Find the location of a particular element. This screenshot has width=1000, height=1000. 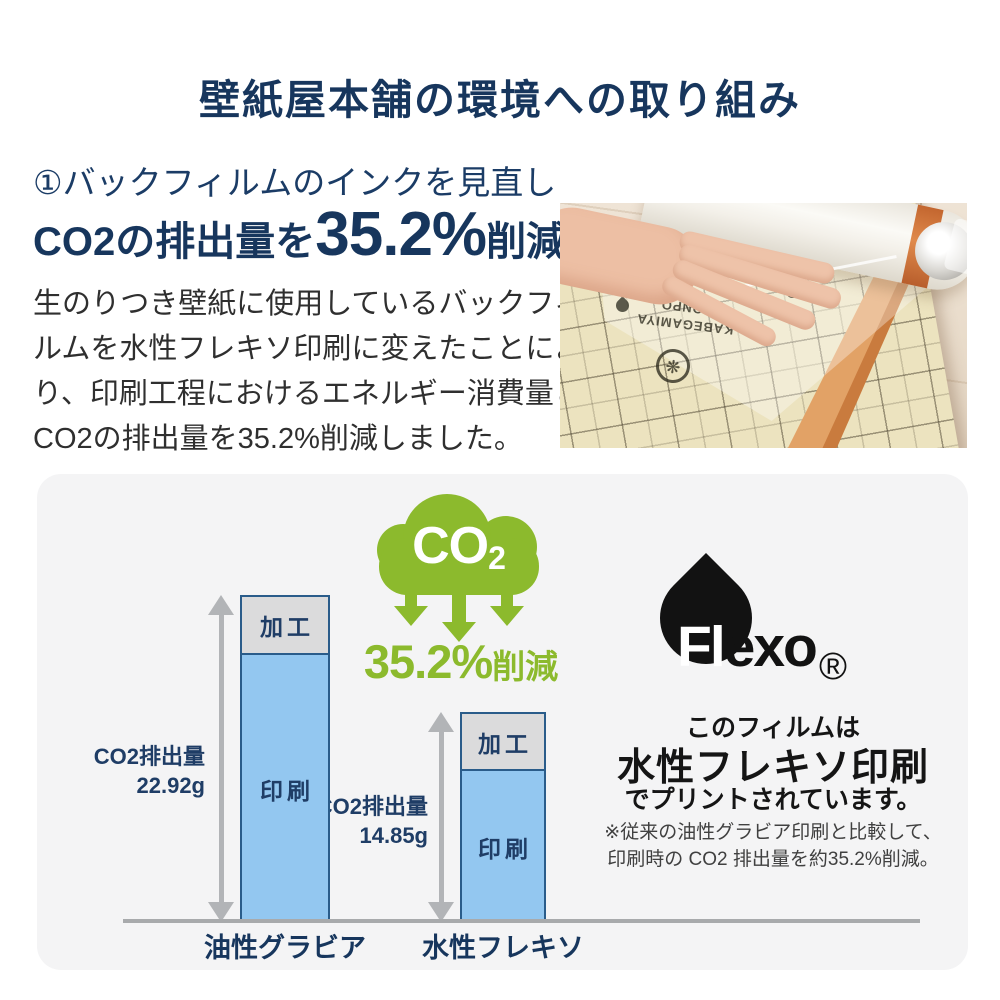

flexo-logo: Flexo is located at coordinates (747, 647).